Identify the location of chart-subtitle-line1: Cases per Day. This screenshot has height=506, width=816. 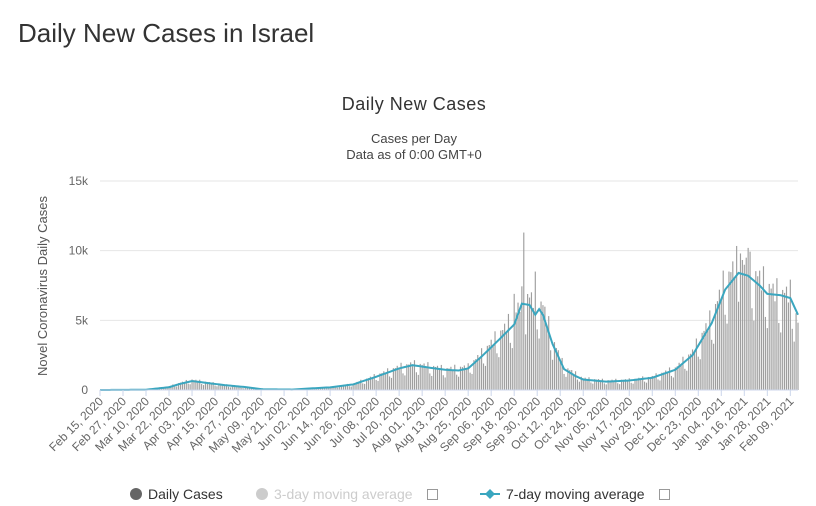
(414, 138).